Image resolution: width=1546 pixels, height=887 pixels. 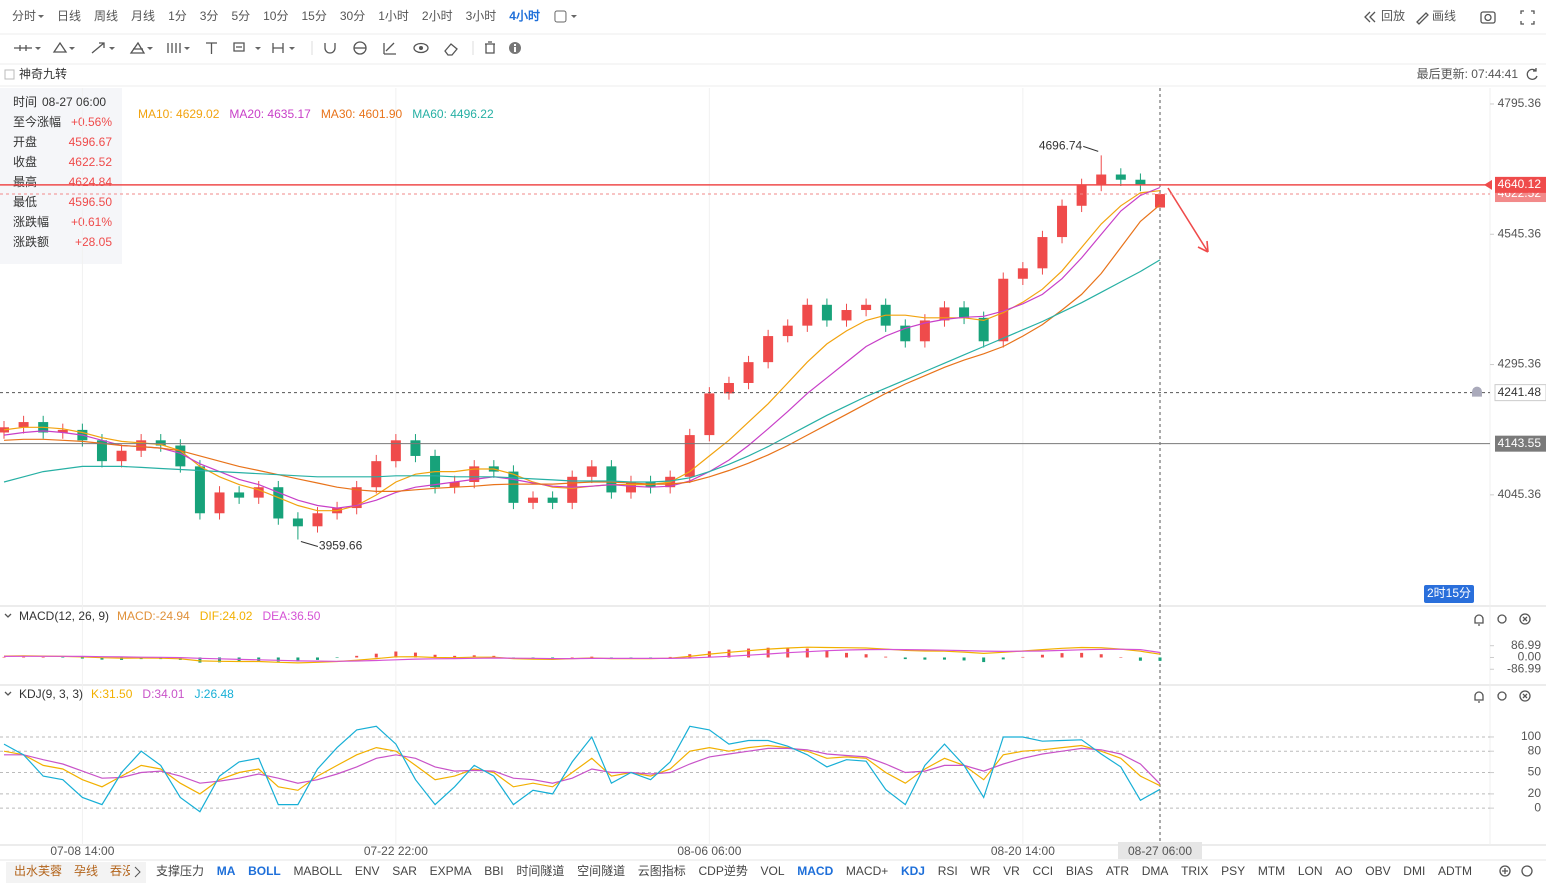 What do you see at coordinates (451, 871) in the screenshot?
I see `indicator-tab: EXPMA` at bounding box center [451, 871].